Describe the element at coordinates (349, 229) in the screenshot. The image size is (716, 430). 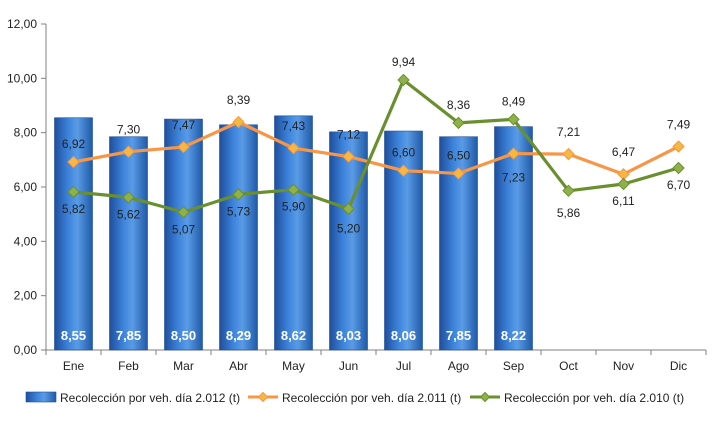
I see `point-value-label: 5,20` at that location.